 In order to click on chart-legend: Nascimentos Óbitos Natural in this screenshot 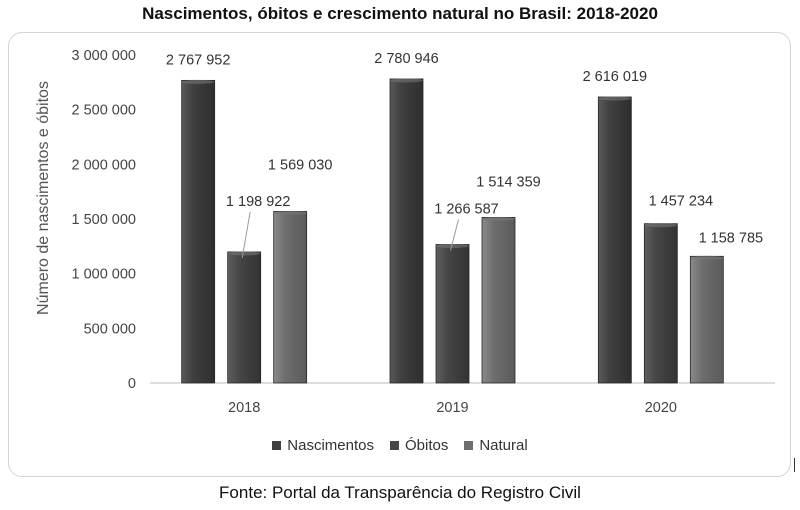, I will do `click(400, 445)`.